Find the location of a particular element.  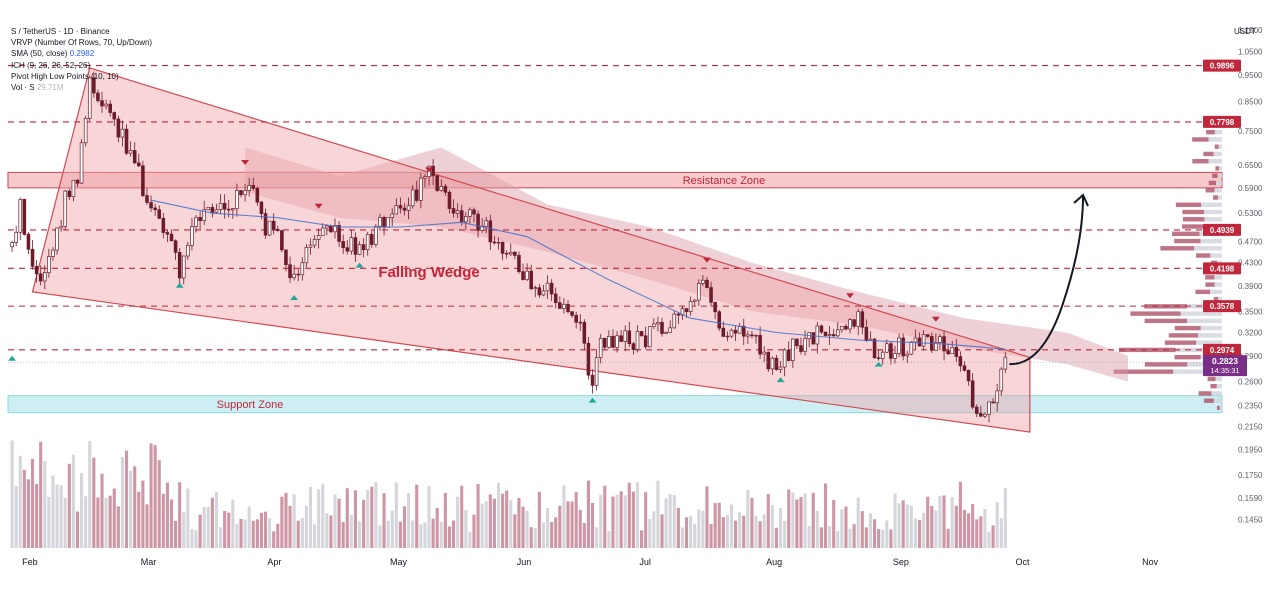

axis-tick-label: 0.4300 is located at coordinates (1250, 263).